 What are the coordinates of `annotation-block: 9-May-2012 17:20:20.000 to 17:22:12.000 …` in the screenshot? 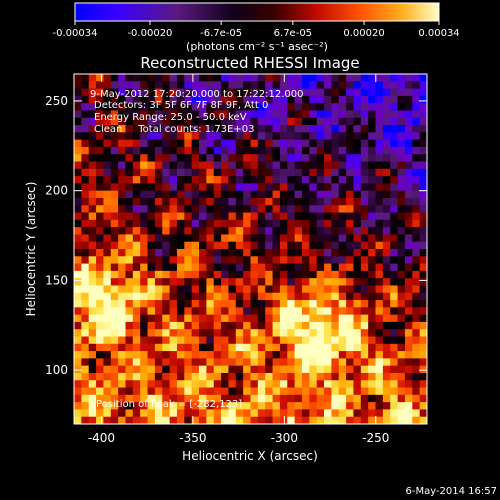 It's located at (196, 112).